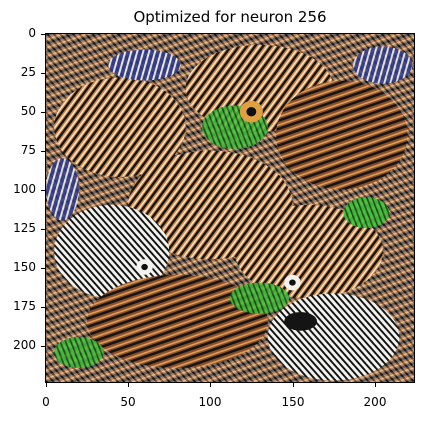 The image size is (425, 435). What do you see at coordinates (24, 189) in the screenshot?
I see `y-tick-label: 100` at bounding box center [24, 189].